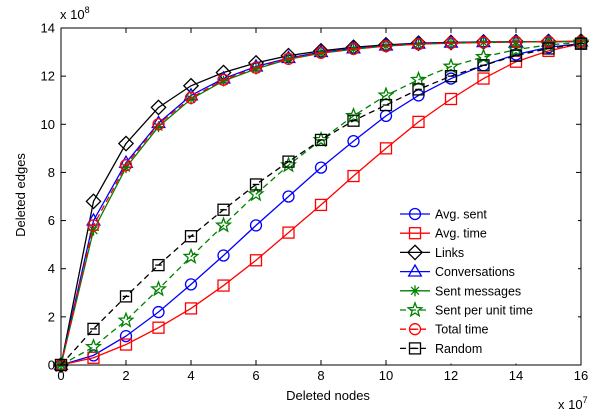 The width and height of the screenshot is (590, 413). I want to click on legend-entry-total-time: Total time, so click(444, 330).